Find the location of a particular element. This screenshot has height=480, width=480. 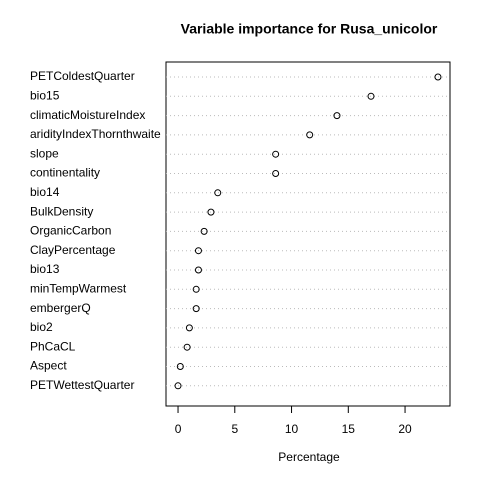

y-tick-label: ClayPercentage is located at coordinates (73, 250).